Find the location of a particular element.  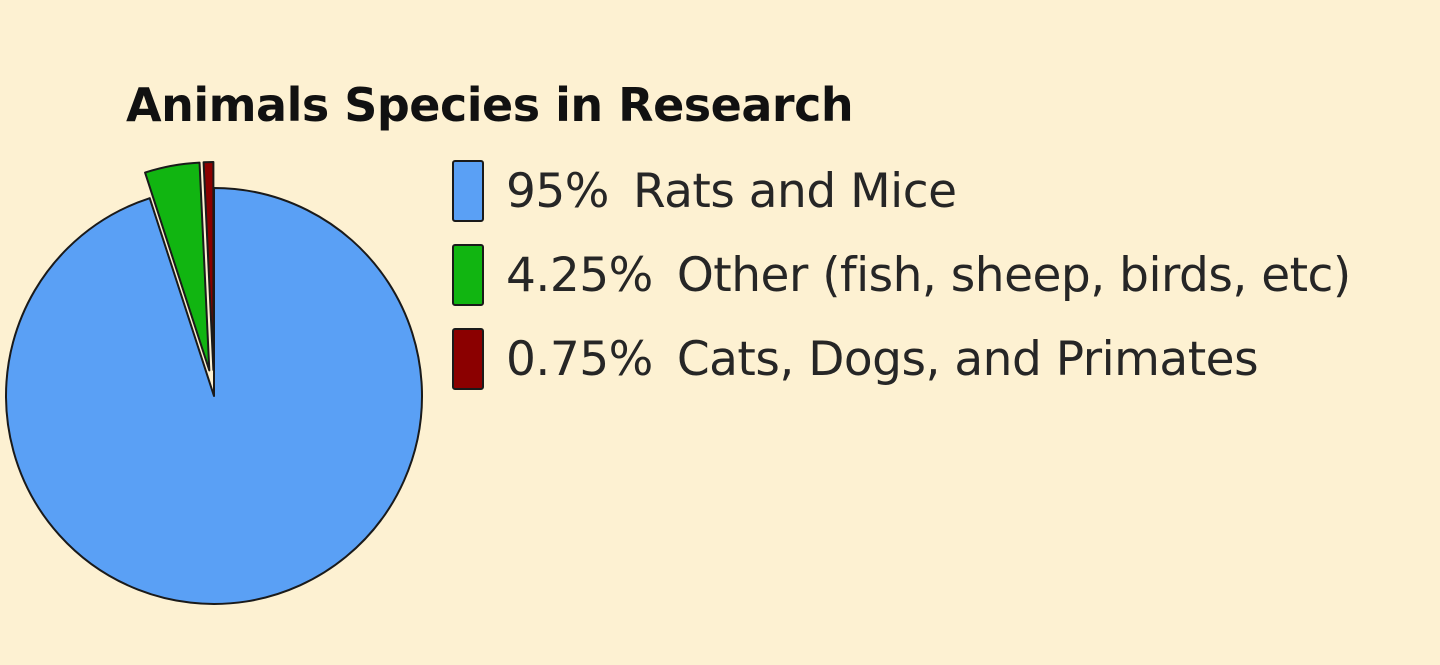

legend-value-cats-dogs-primates: 0.75% is located at coordinates (579, 359).